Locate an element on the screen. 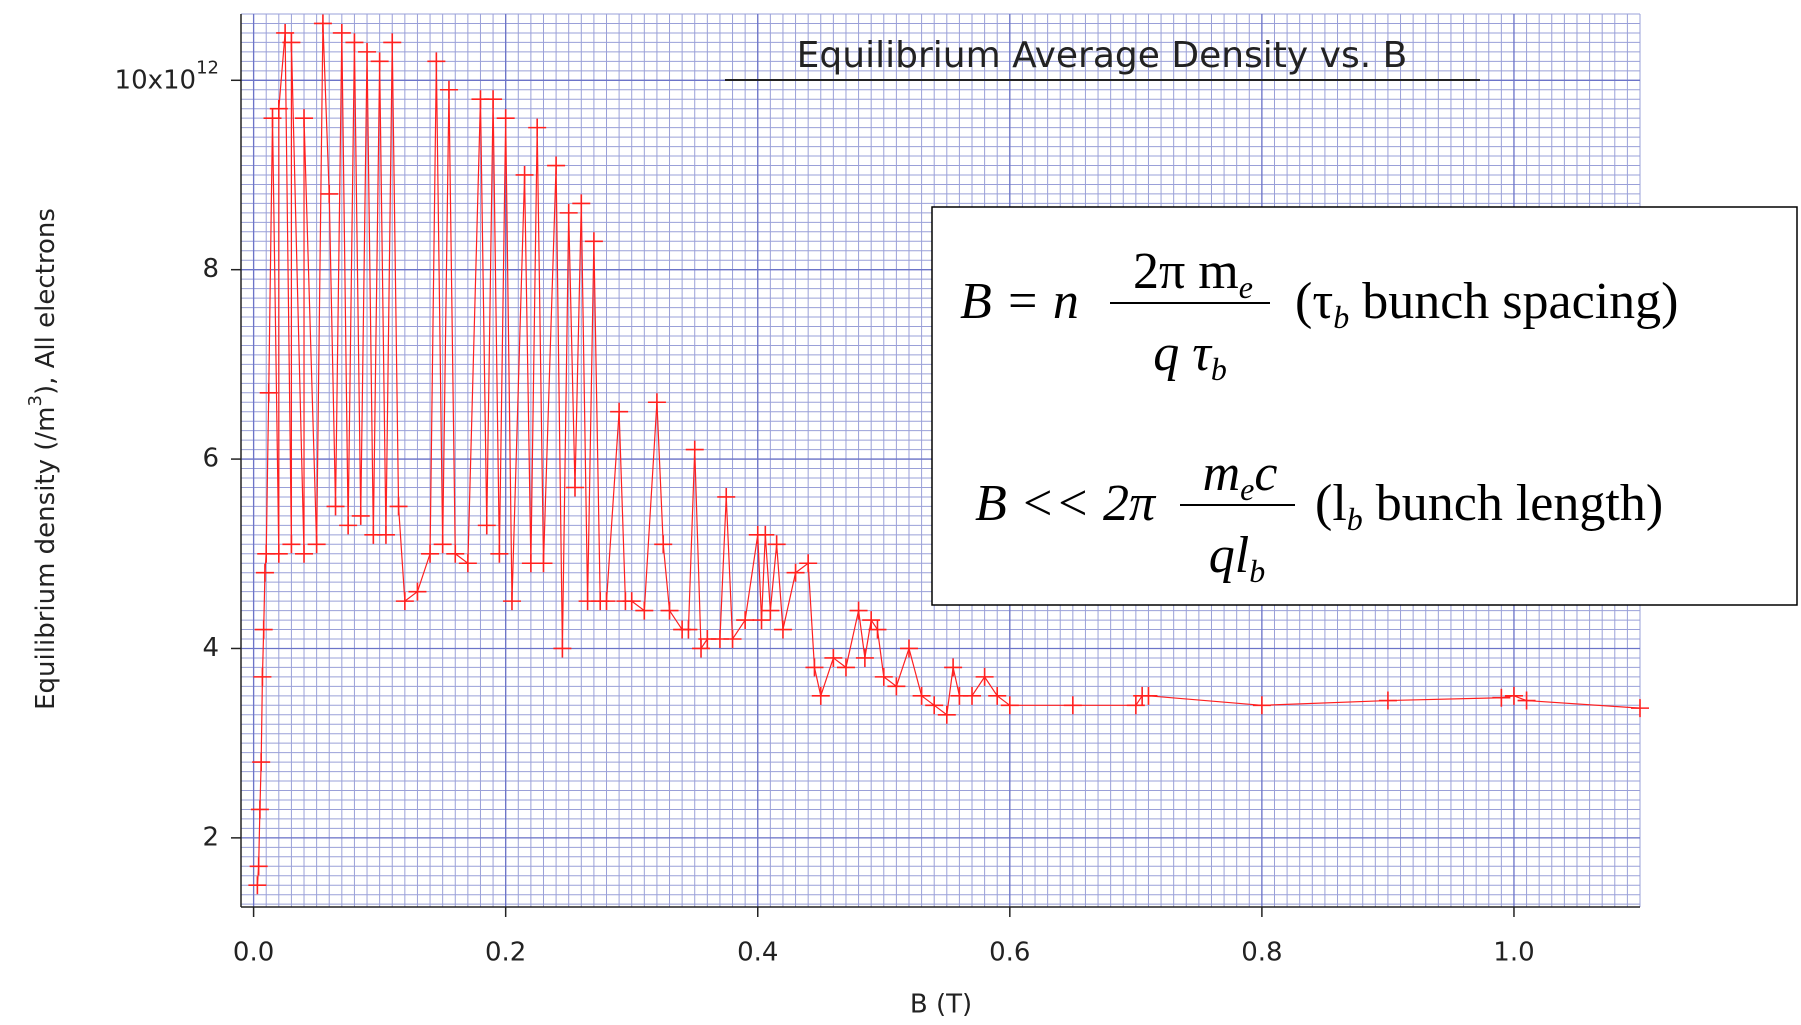 This screenshot has width=1801, height=1025. eq-sub: b is located at coordinates (1355, 519).